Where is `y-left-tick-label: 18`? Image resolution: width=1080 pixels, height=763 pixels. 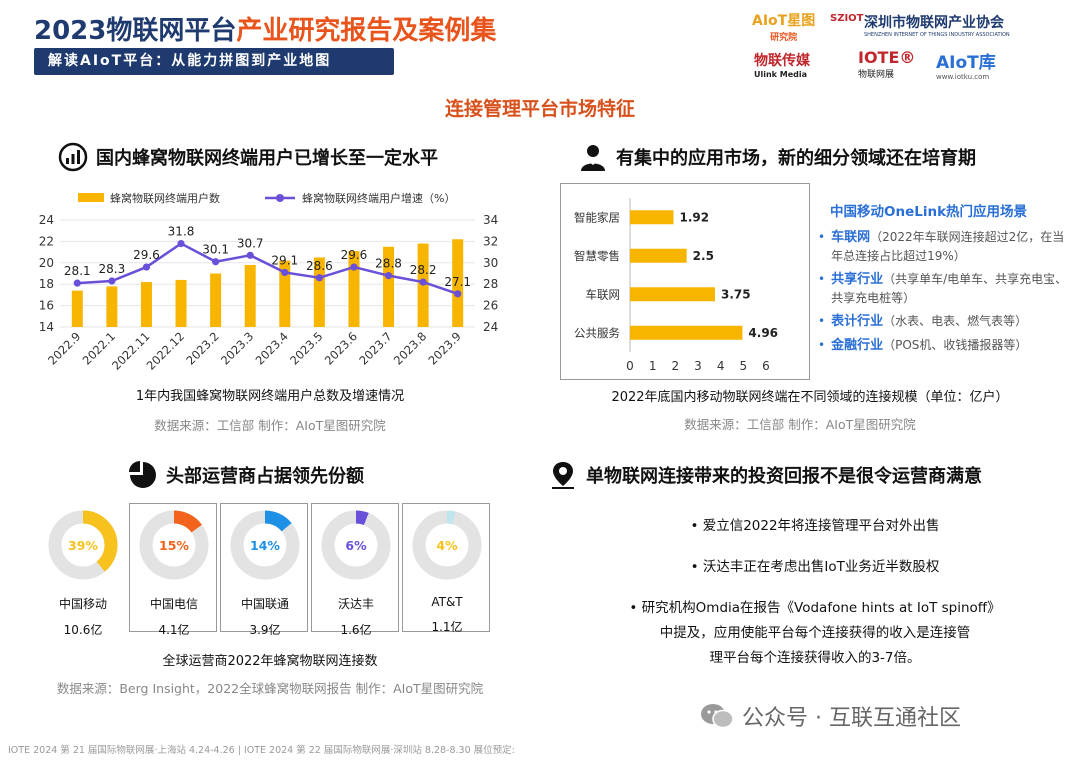 y-left-tick-label: 18 is located at coordinates (46, 284).